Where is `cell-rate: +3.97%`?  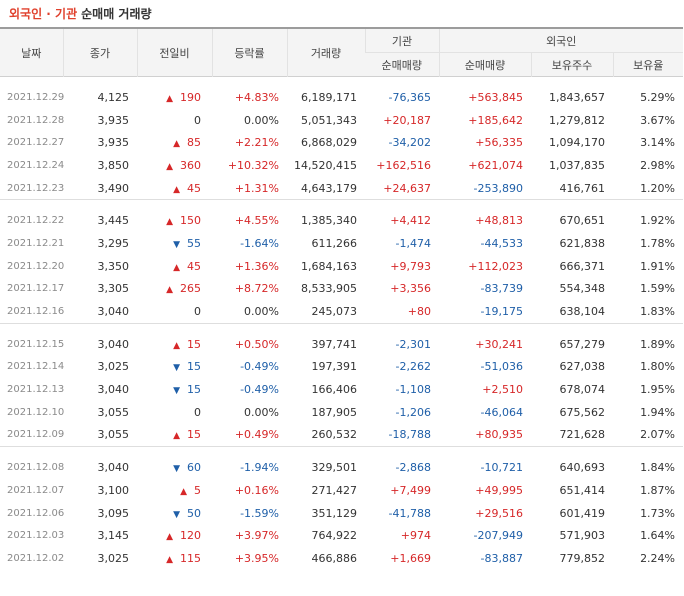 cell-rate: +3.97% is located at coordinates (256, 536).